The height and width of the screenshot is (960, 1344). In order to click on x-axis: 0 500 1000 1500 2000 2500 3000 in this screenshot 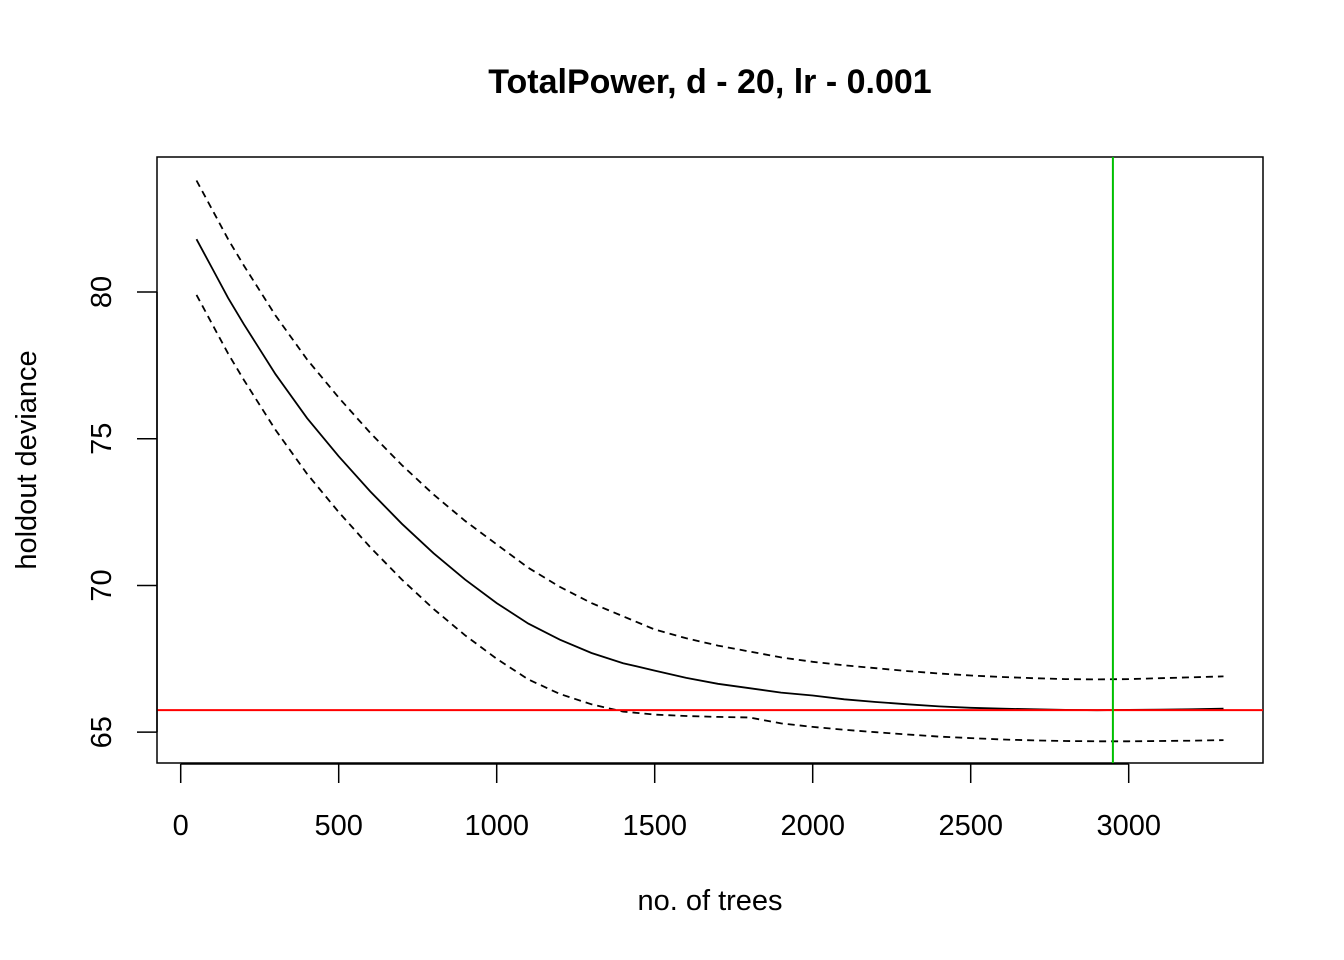, I will do `click(667, 802)`.